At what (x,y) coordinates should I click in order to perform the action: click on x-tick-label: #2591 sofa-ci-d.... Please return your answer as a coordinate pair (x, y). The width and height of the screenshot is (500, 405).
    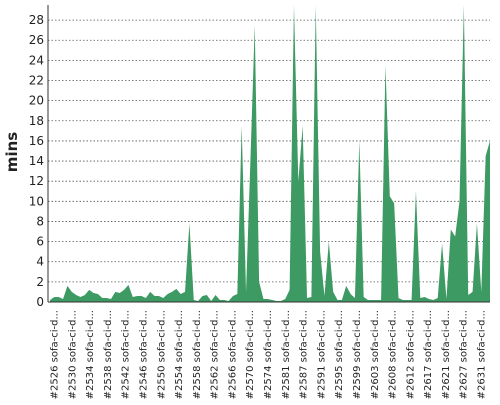
    Looking at the image, I should click on (321, 354).